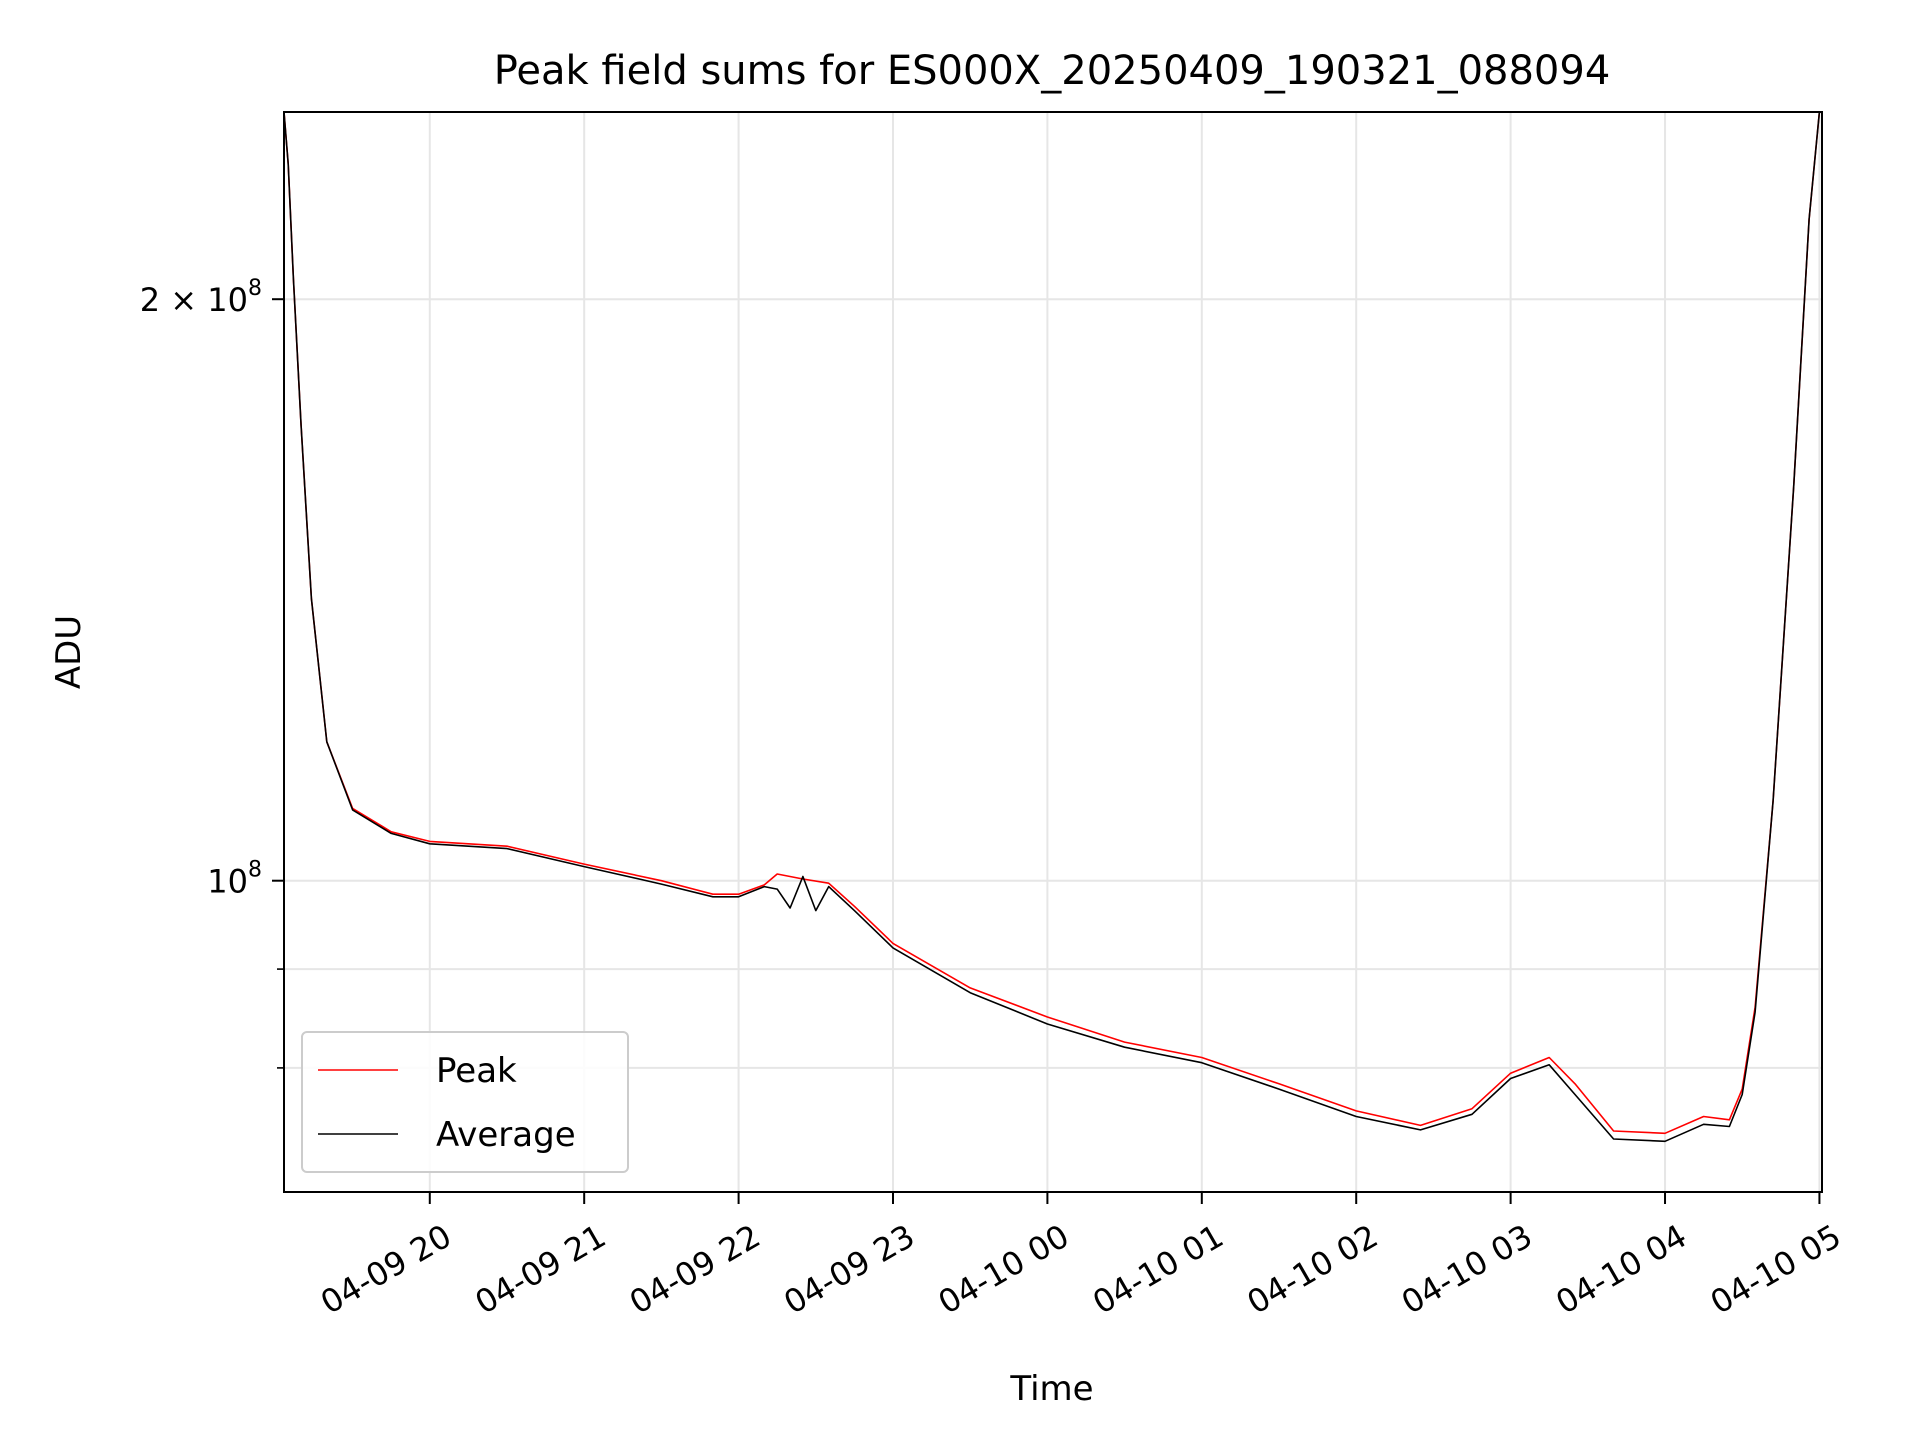  I want to click on legend: Peak Average, so click(465, 1102).